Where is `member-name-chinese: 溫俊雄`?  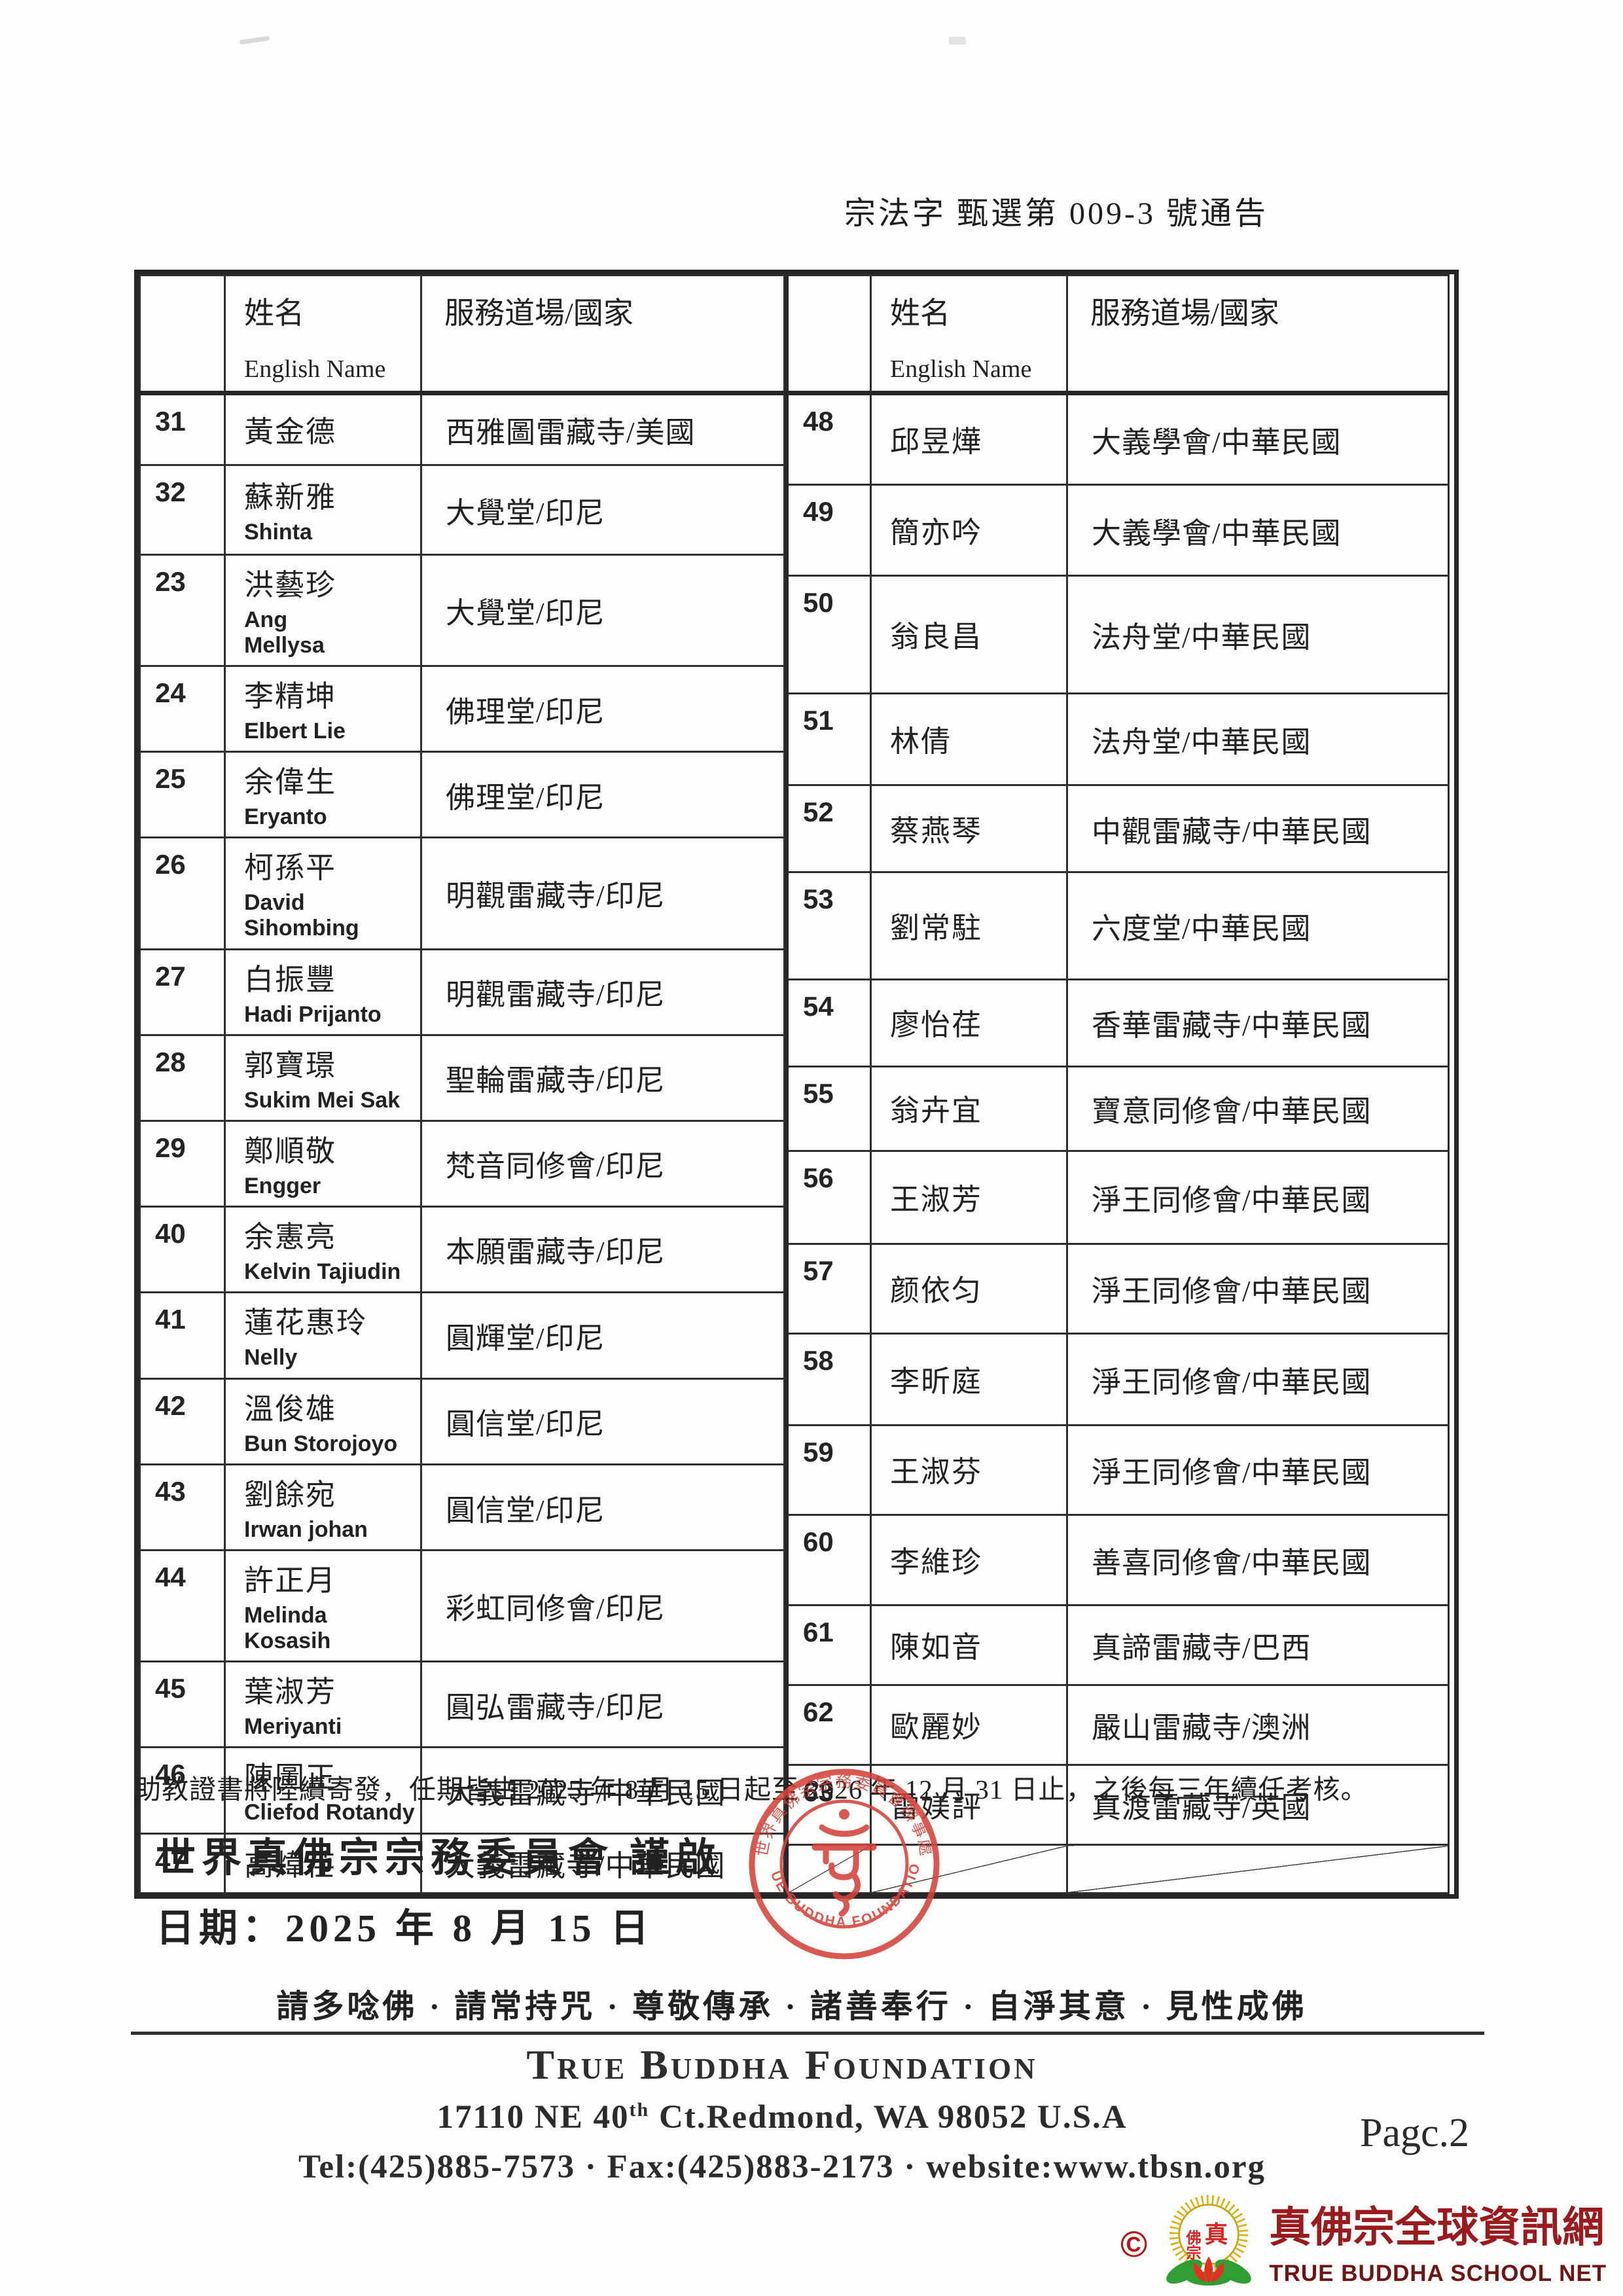
member-name-chinese: 溫俊雄 is located at coordinates (290, 1409).